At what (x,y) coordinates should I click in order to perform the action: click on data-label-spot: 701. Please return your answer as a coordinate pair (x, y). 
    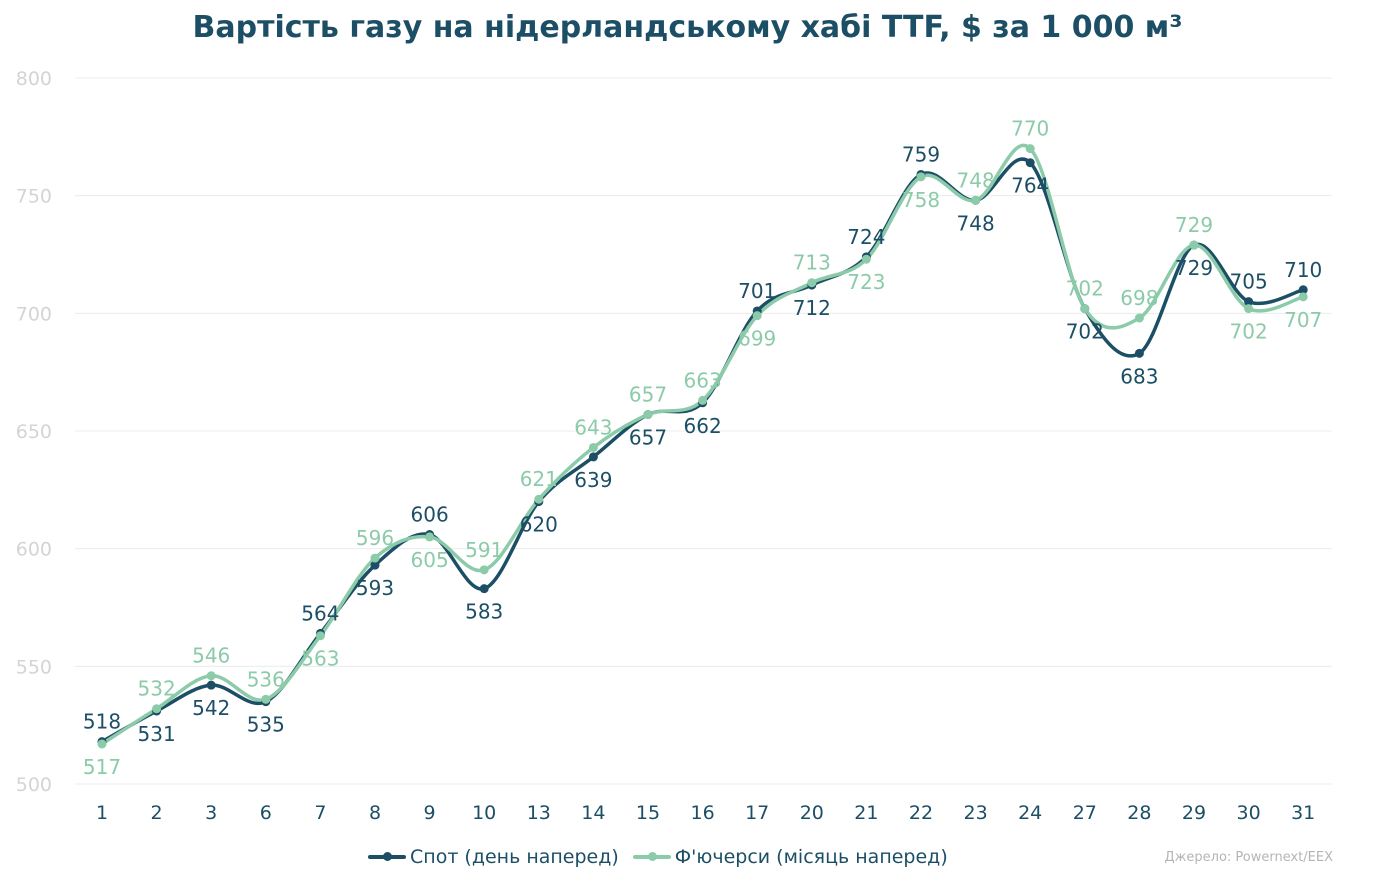
    Looking at the image, I should click on (757, 291).